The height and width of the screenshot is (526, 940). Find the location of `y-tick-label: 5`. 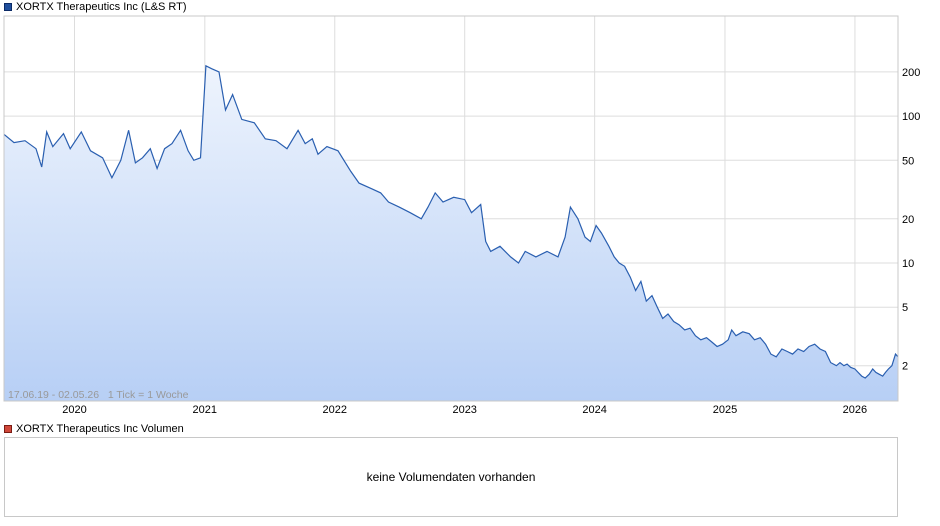

y-tick-label: 5 is located at coordinates (905, 308).